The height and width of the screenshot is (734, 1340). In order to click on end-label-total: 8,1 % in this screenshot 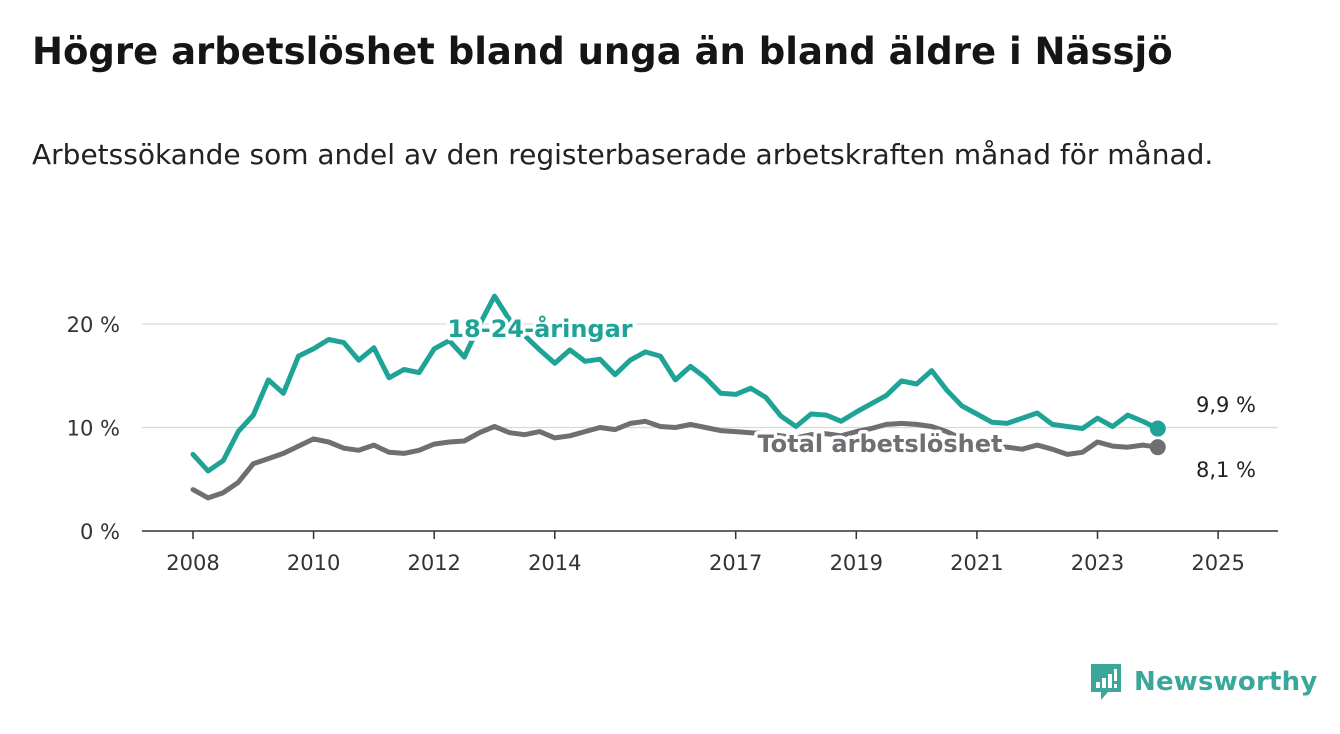, I will do `click(1226, 470)`.